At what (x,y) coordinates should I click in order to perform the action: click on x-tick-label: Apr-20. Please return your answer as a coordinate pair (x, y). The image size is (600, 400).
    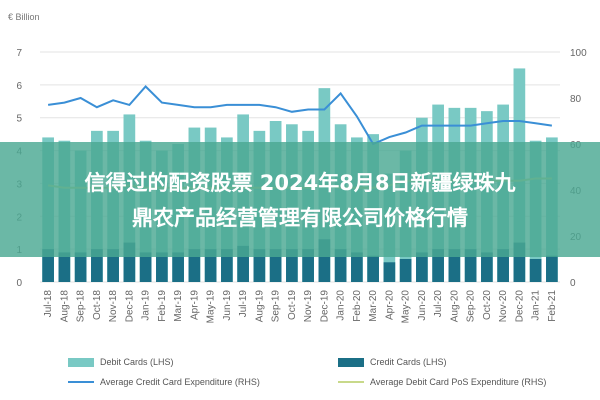
    Looking at the image, I should click on (389, 305).